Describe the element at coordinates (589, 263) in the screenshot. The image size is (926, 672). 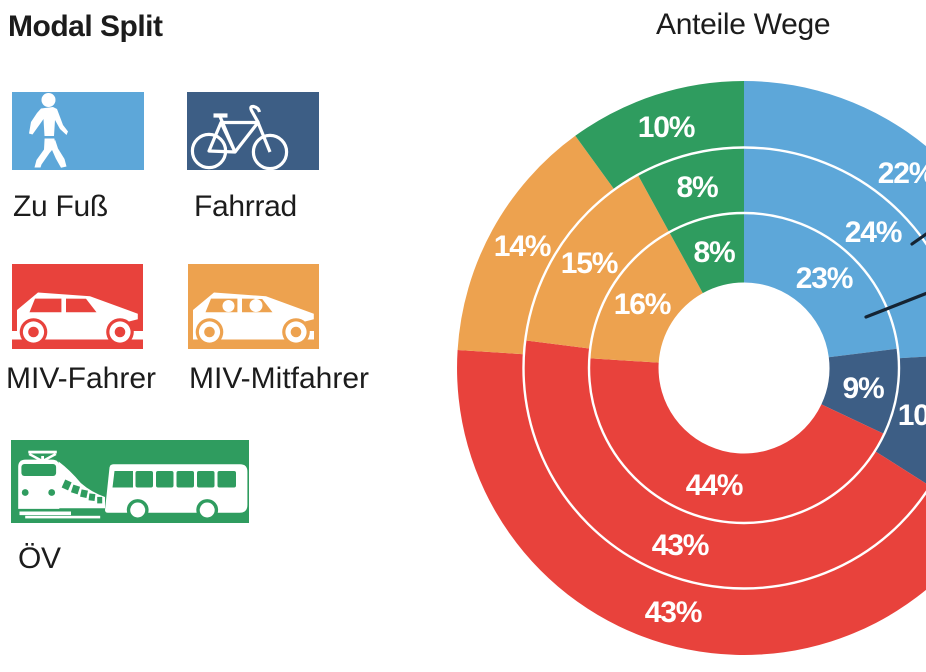
I see `svg-text: 15%` at that location.